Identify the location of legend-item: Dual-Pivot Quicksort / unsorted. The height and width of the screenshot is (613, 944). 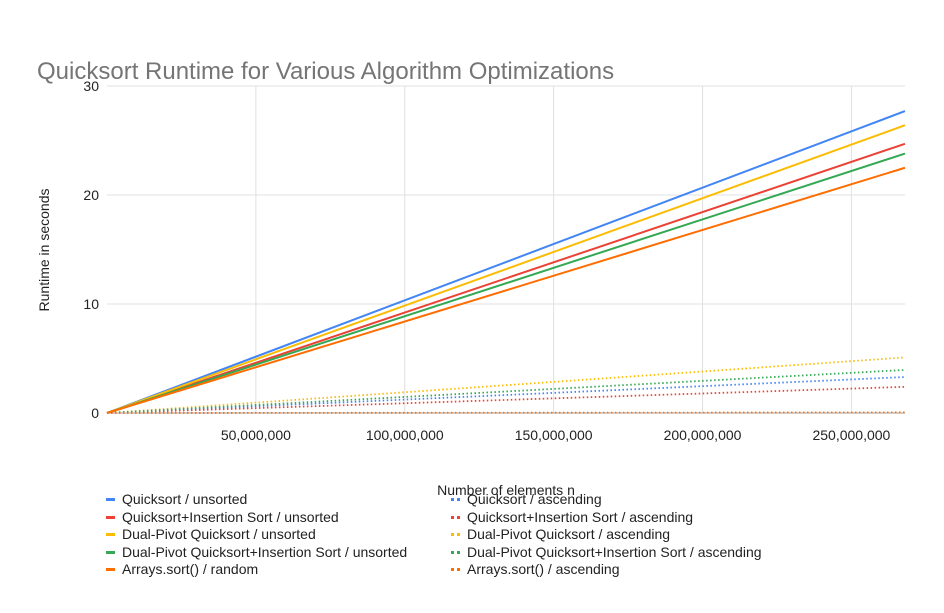
(256, 535).